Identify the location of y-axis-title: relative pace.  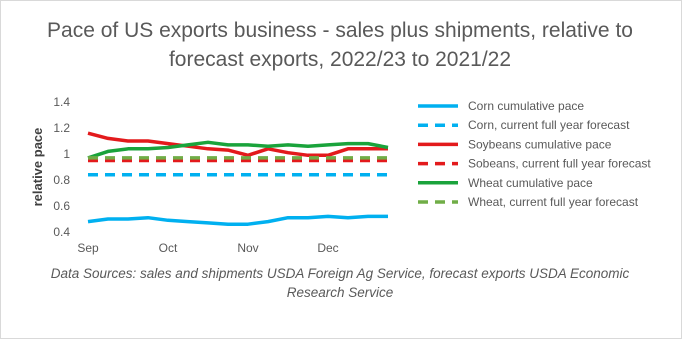
(37, 167).